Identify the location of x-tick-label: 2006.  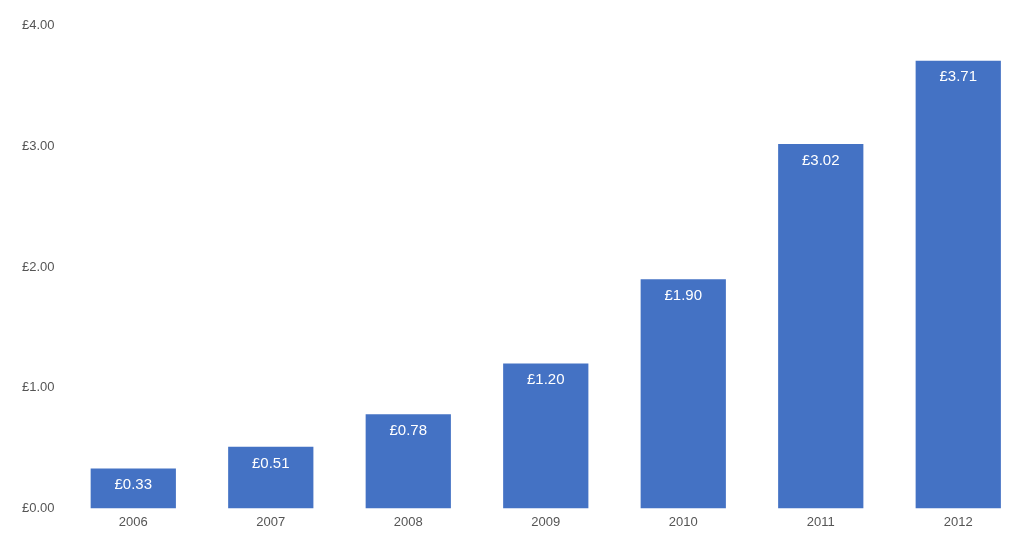
(133, 521).